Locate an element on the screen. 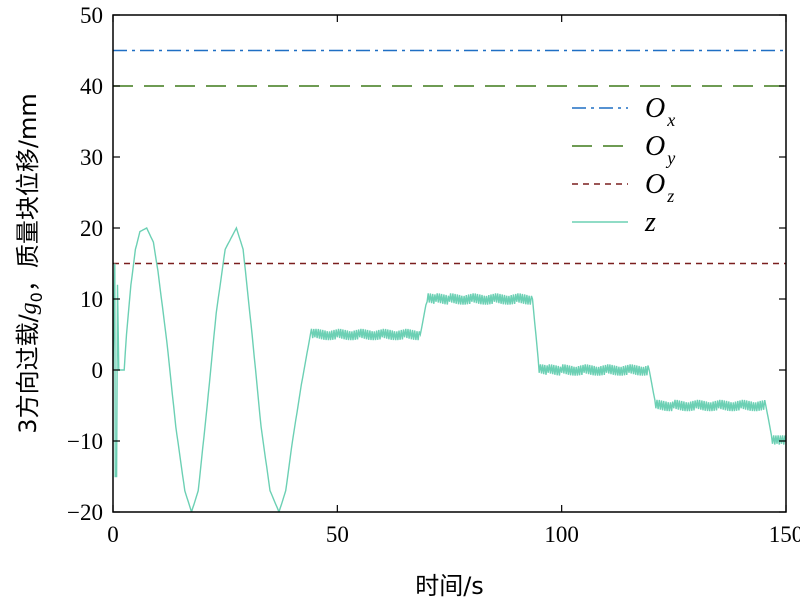 Image resolution: width=800 pixels, height=605 pixels. legend-label-z: z is located at coordinates (650, 222).